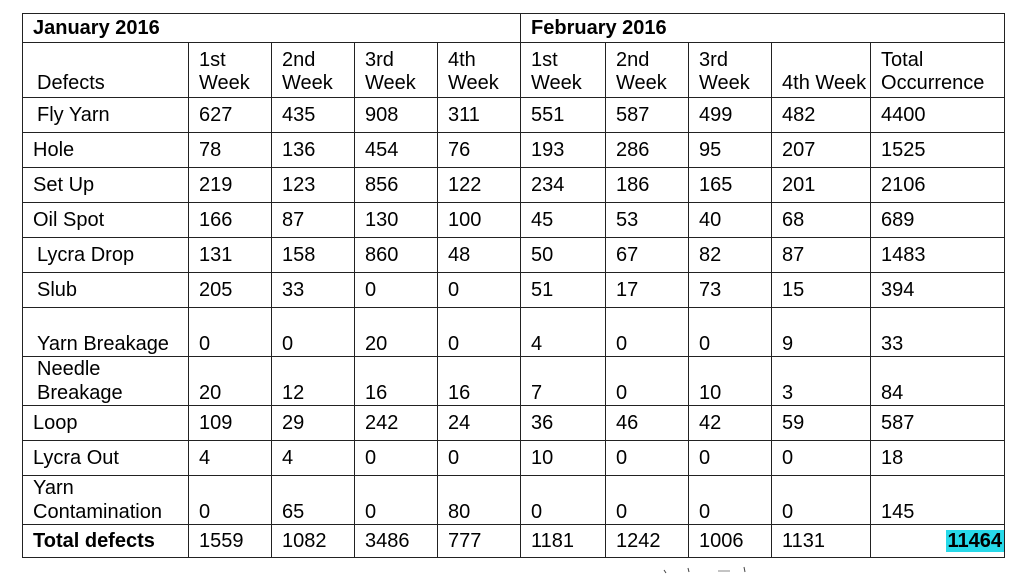  I want to click on table-row: Fly Yarn 627 435 908 311 551 587 499 482 4400, so click(514, 115).